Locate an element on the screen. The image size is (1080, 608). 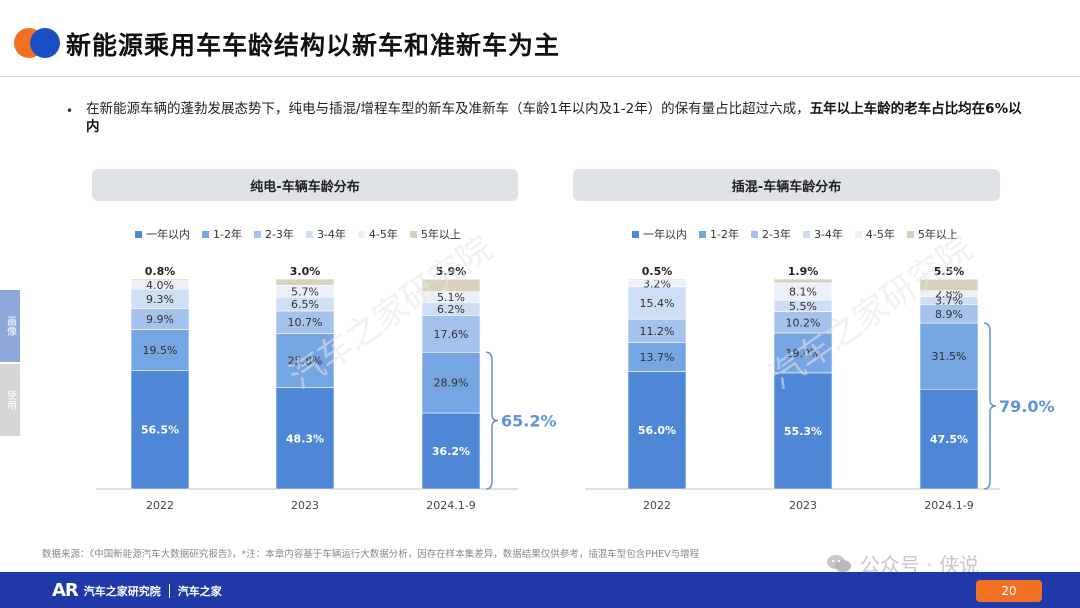
data-label: 10.2% is located at coordinates (803, 322).